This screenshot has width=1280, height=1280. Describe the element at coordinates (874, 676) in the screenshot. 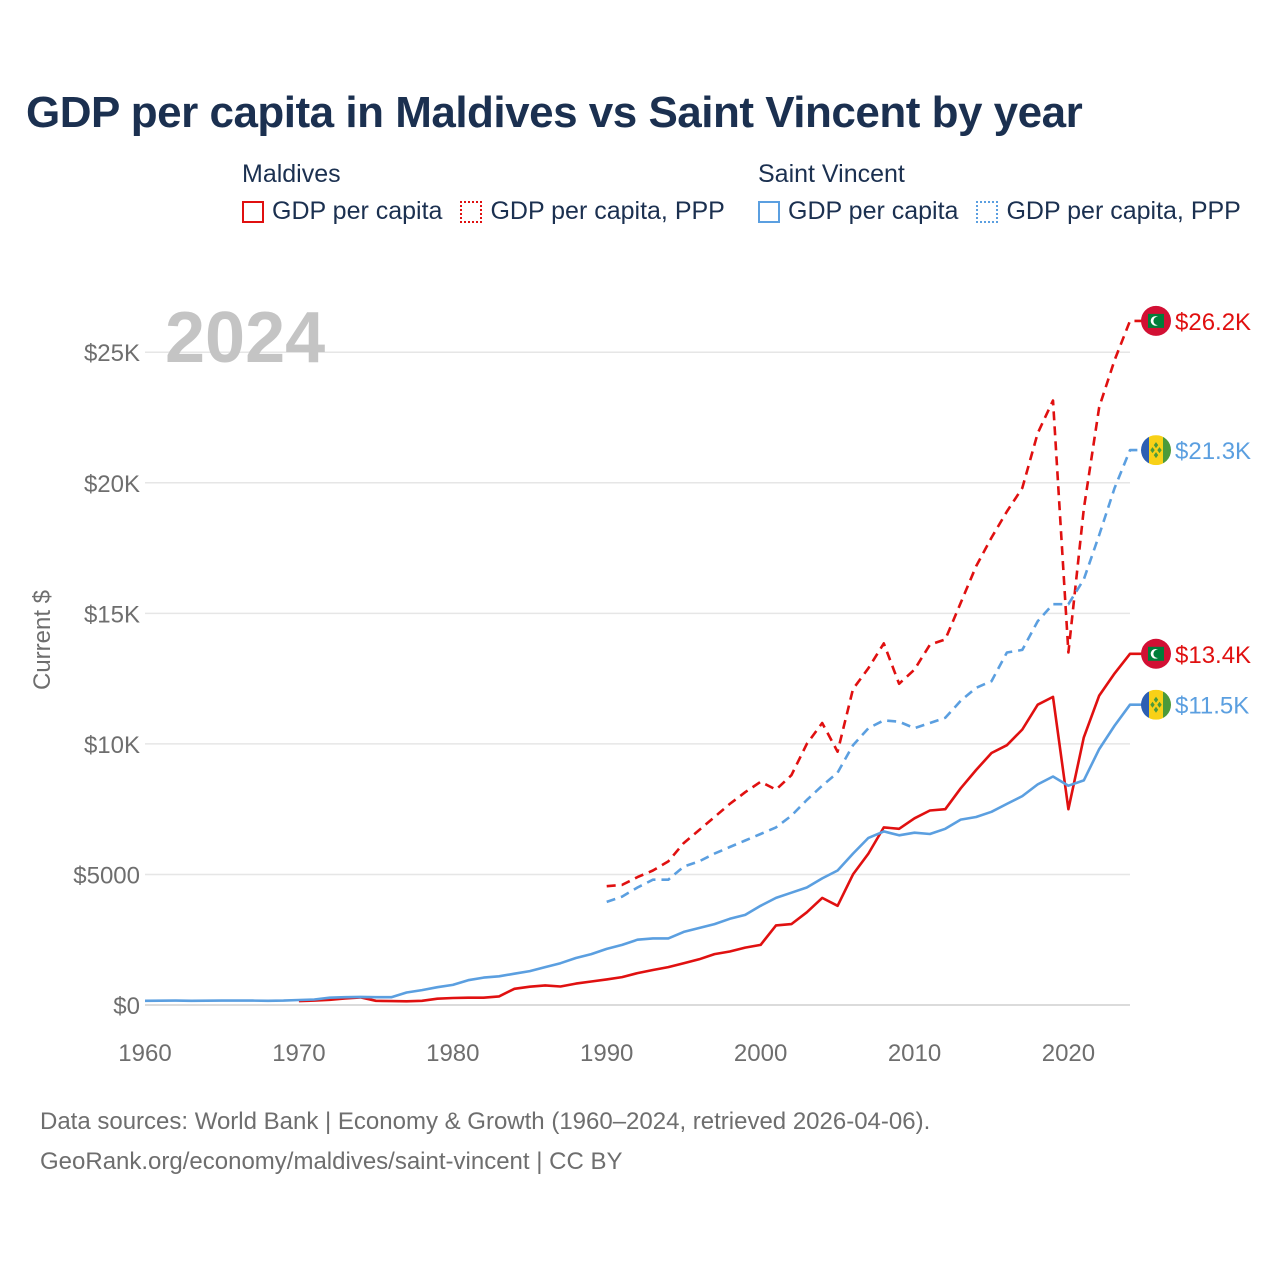

I see `series-line-saint-vincent-gdp-per-capita-ppp` at that location.